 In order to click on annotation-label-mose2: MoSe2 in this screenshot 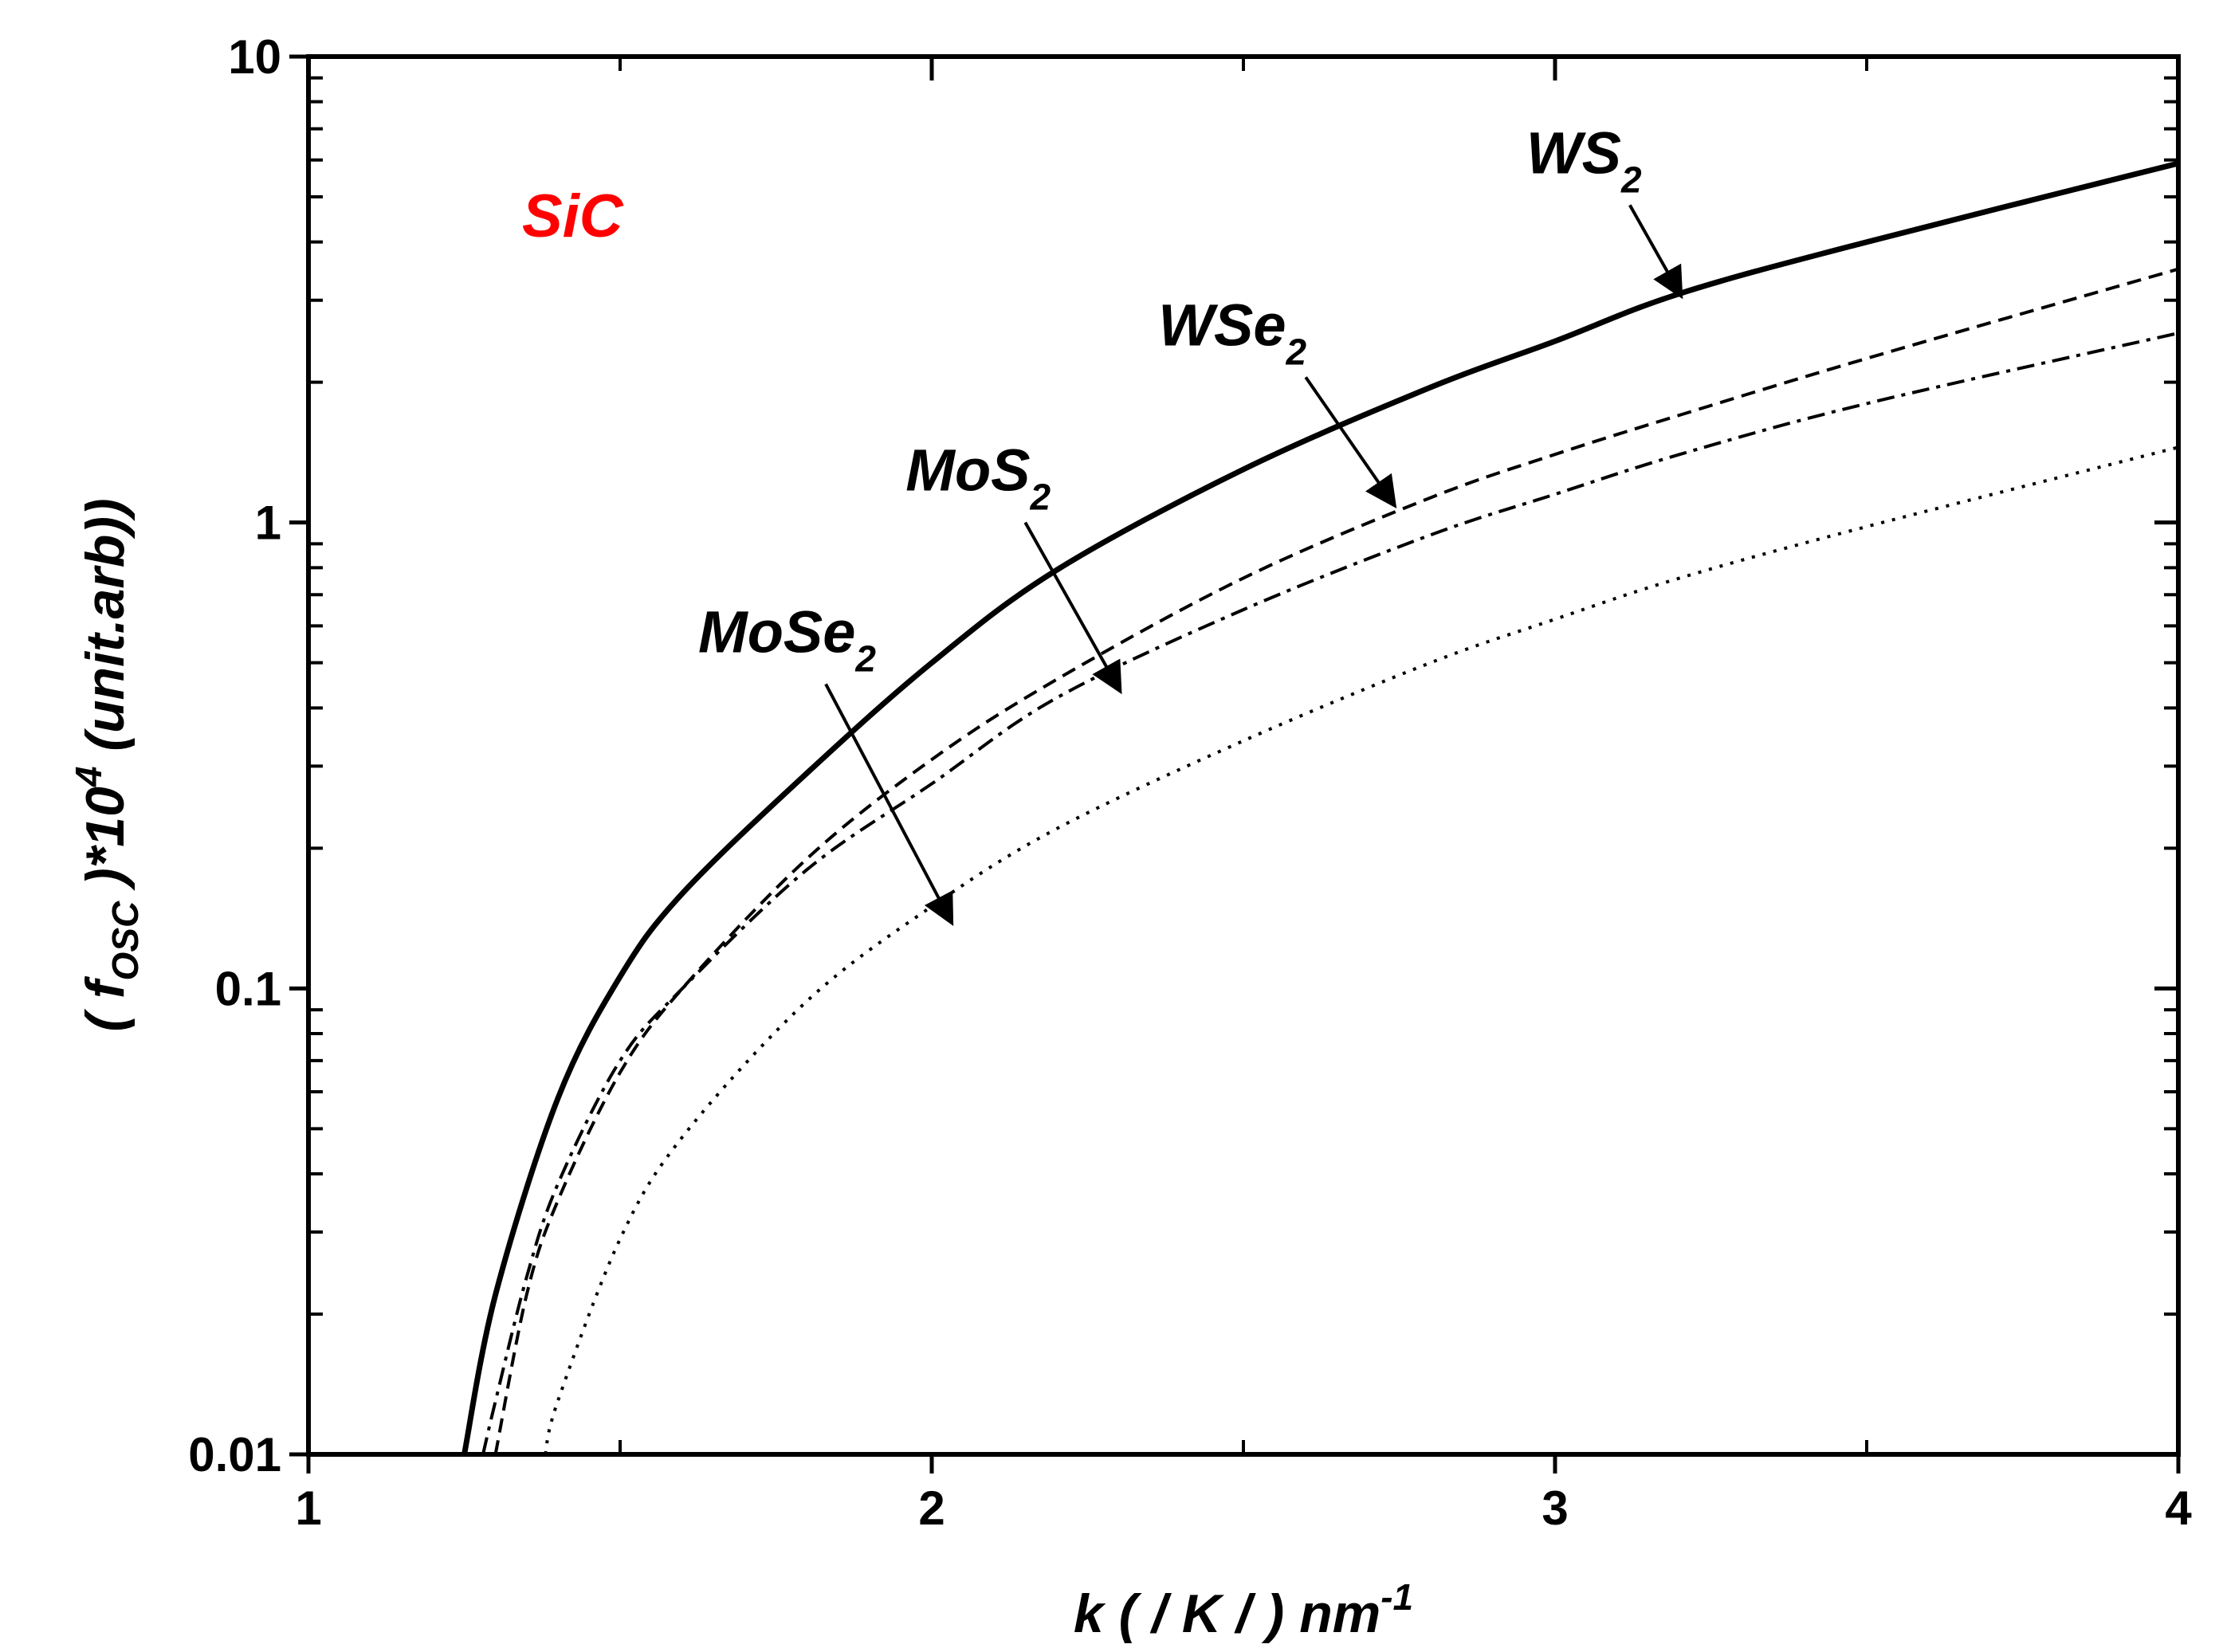, I will do `click(787, 638)`.